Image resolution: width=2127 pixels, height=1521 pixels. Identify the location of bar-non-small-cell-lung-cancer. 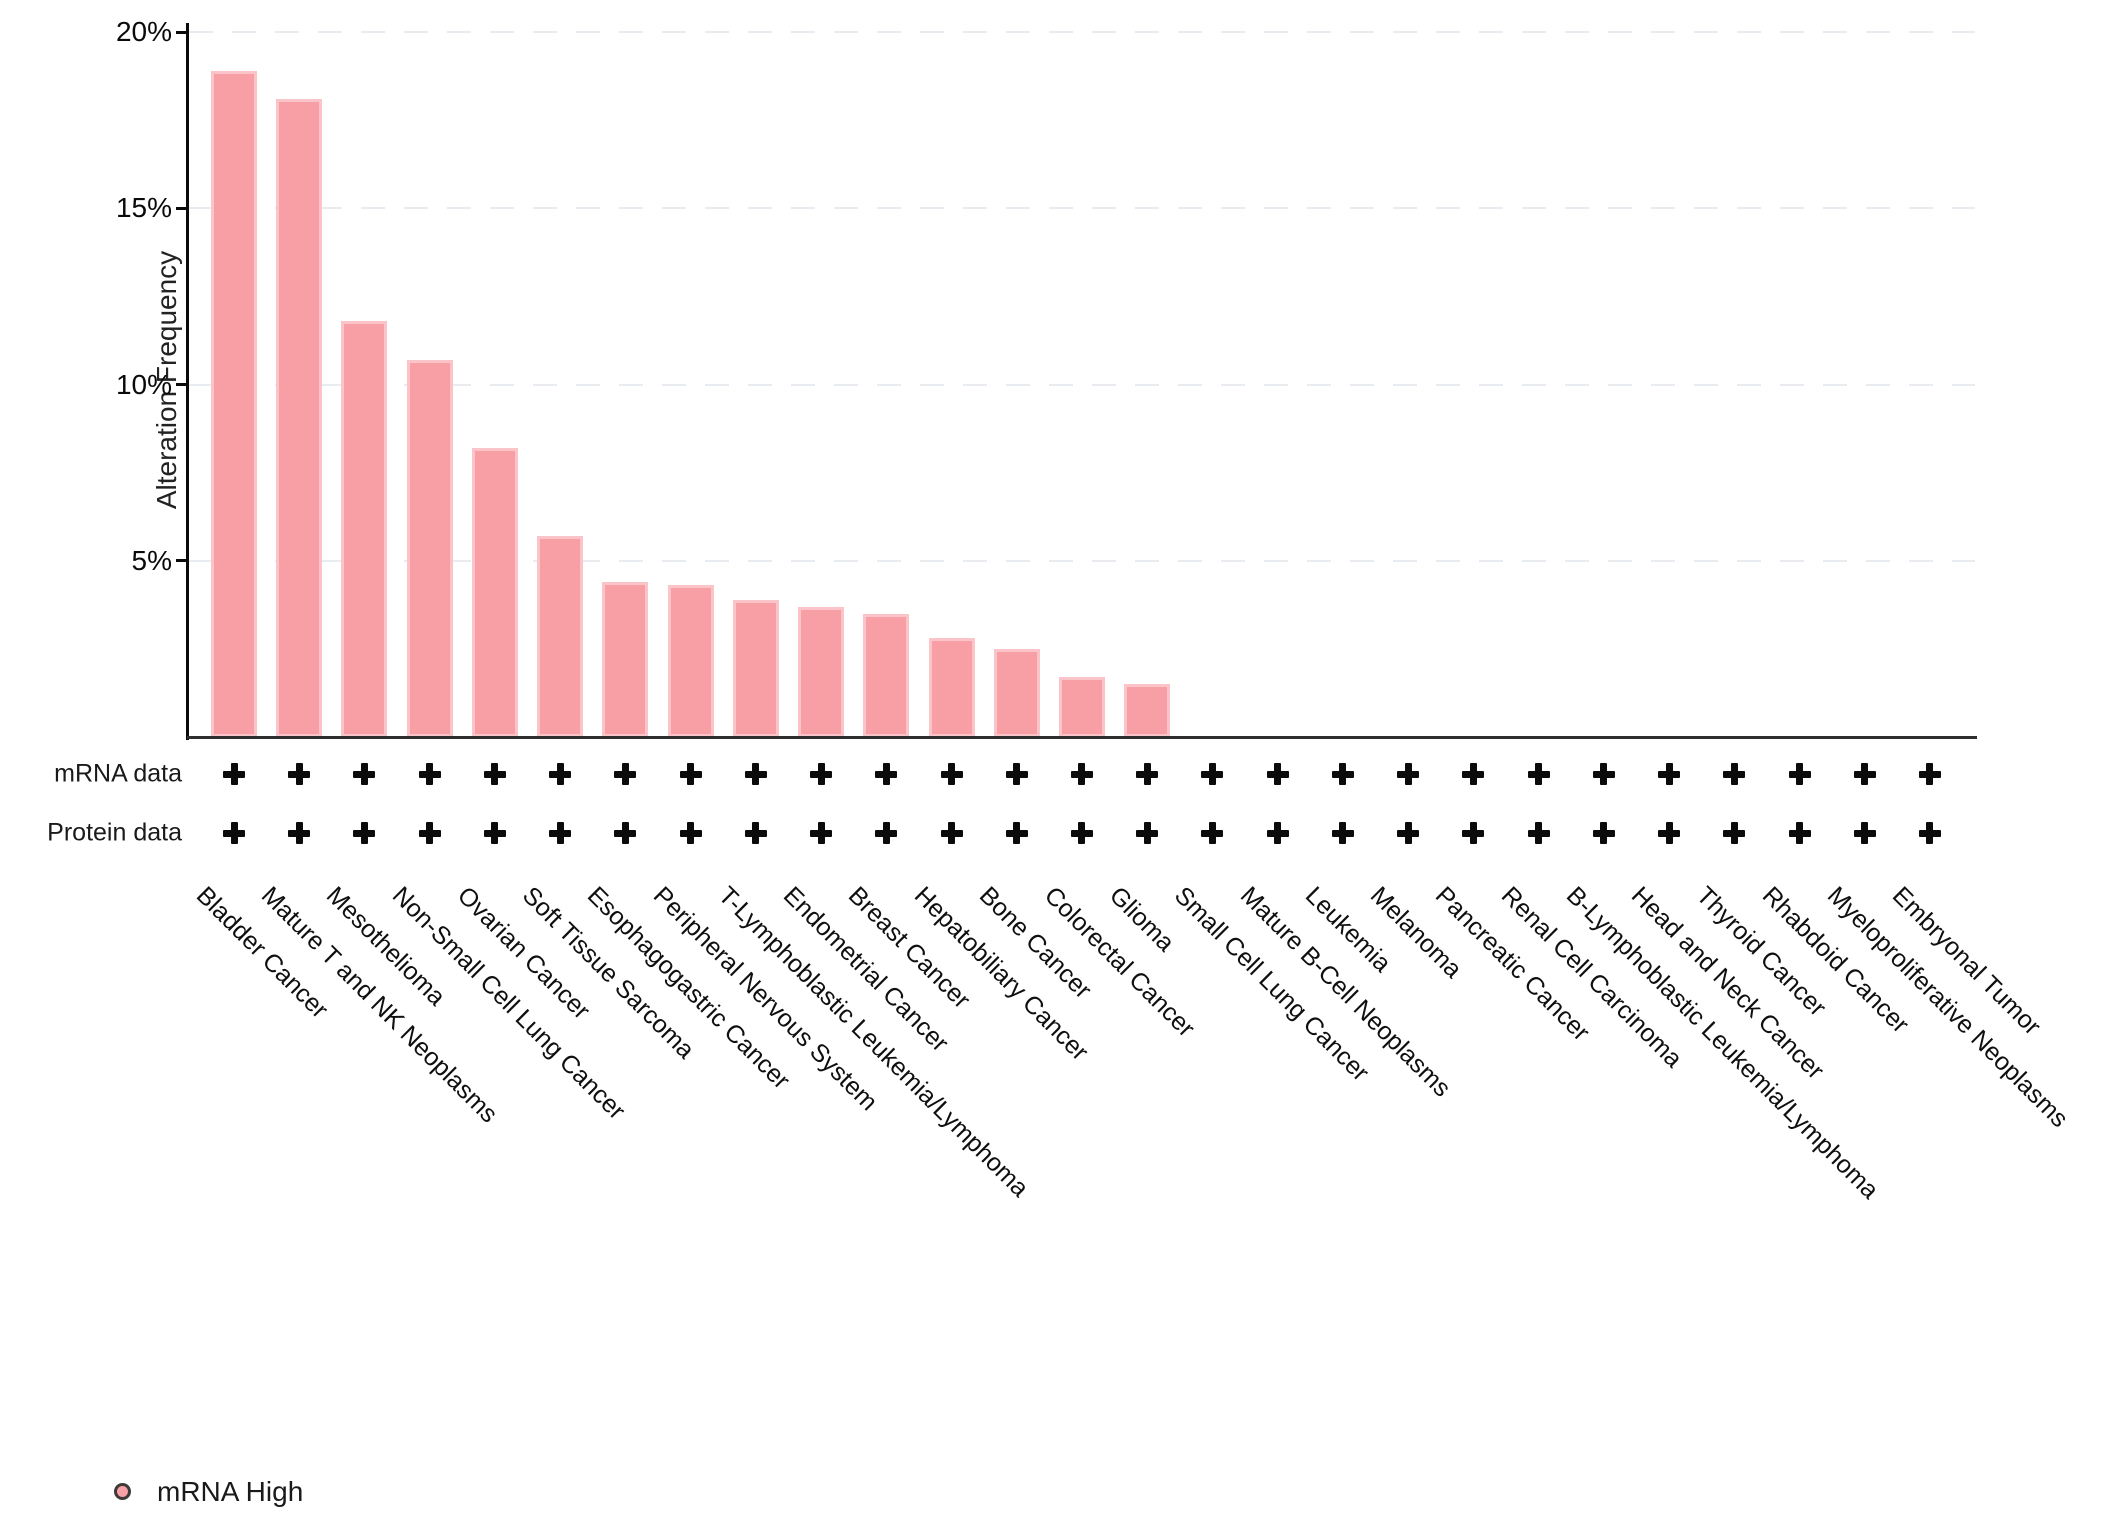
(429, 548).